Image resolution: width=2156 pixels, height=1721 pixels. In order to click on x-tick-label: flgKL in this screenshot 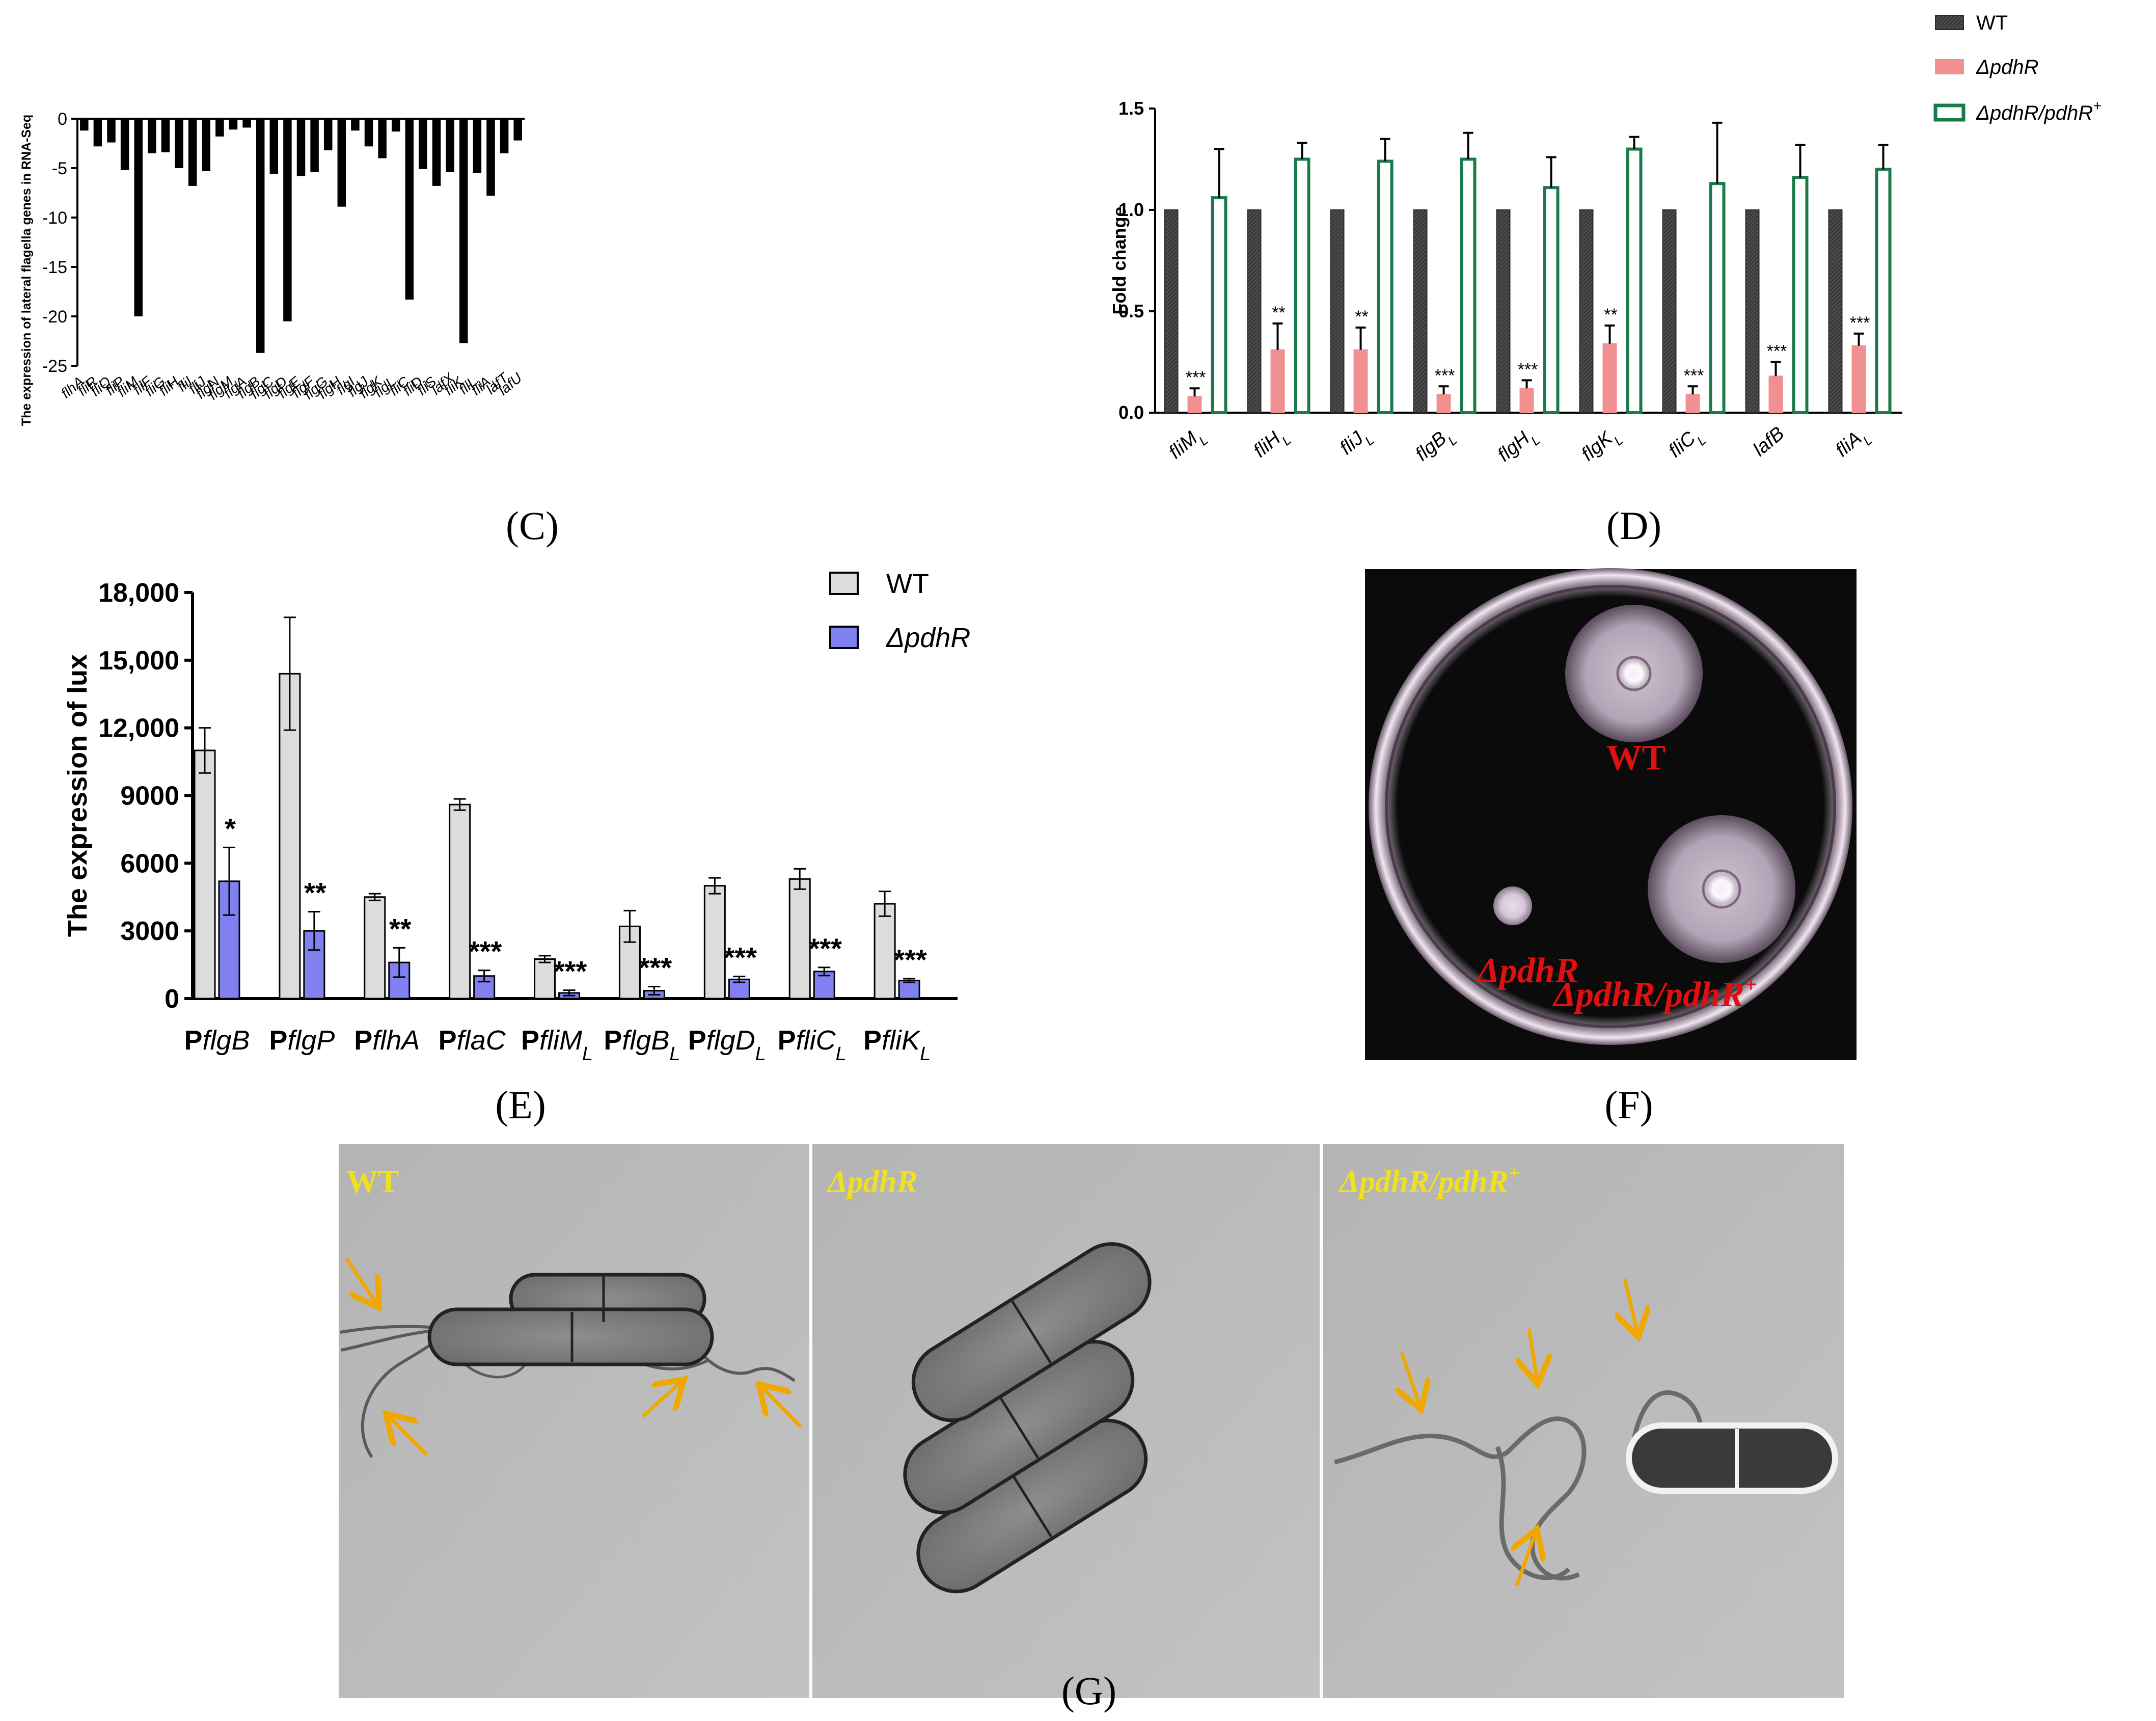, I will do `click(1601, 446)`.